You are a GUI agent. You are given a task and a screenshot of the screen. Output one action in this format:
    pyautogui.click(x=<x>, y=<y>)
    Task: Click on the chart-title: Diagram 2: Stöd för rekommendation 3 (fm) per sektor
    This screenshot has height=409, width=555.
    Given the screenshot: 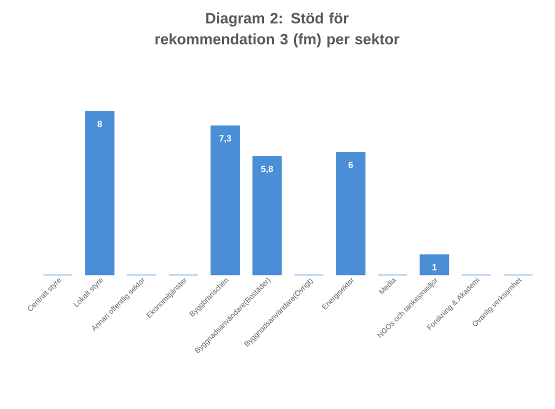 What is the action you would take?
    pyautogui.click(x=278, y=30)
    